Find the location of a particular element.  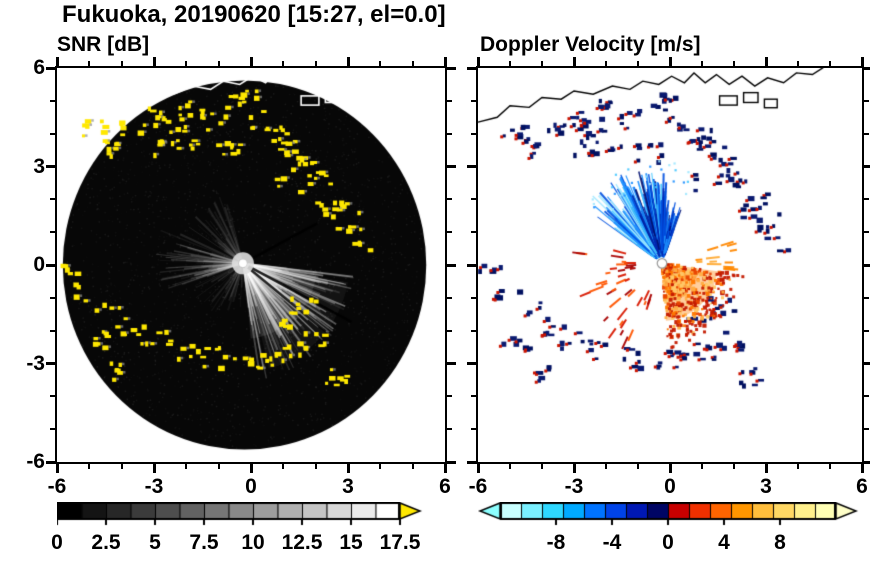

velocity-colorbar-label: 0 is located at coordinates (668, 542).